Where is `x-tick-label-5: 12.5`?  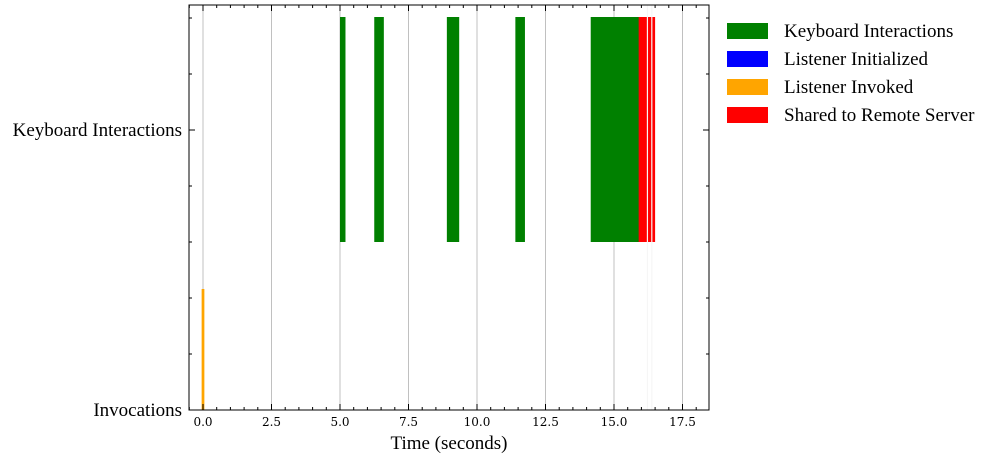 x-tick-label-5: 12.5 is located at coordinates (545, 422).